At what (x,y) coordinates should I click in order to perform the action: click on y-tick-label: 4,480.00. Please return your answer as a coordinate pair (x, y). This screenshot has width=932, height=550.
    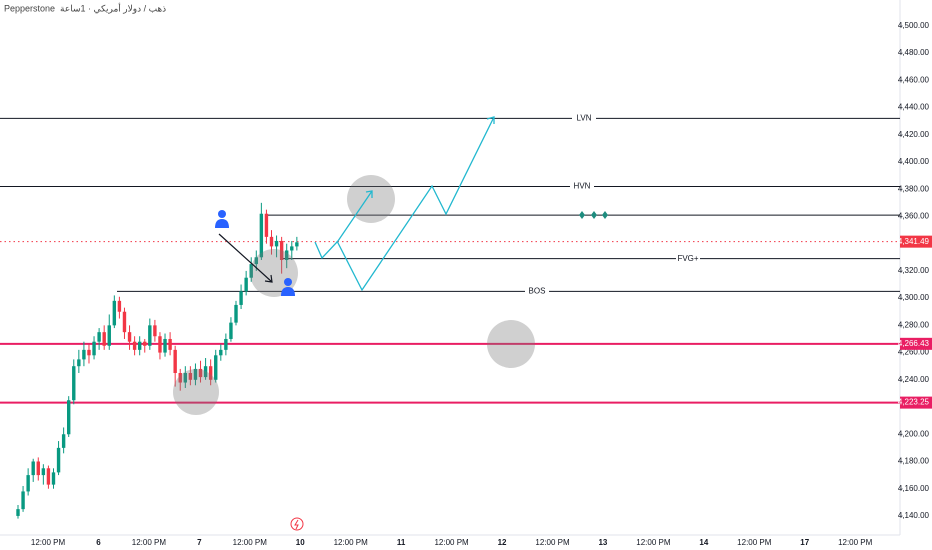
    Looking at the image, I should click on (914, 52).